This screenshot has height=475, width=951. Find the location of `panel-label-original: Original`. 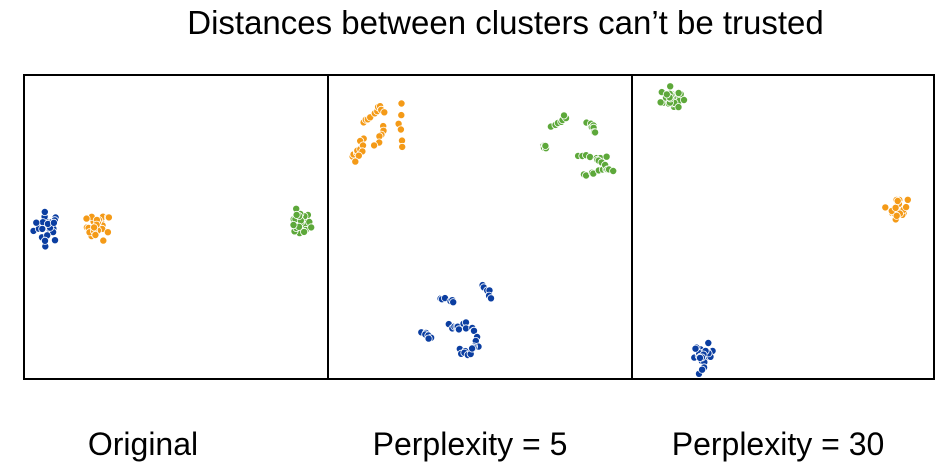

panel-label-original: Original is located at coordinates (143, 444).